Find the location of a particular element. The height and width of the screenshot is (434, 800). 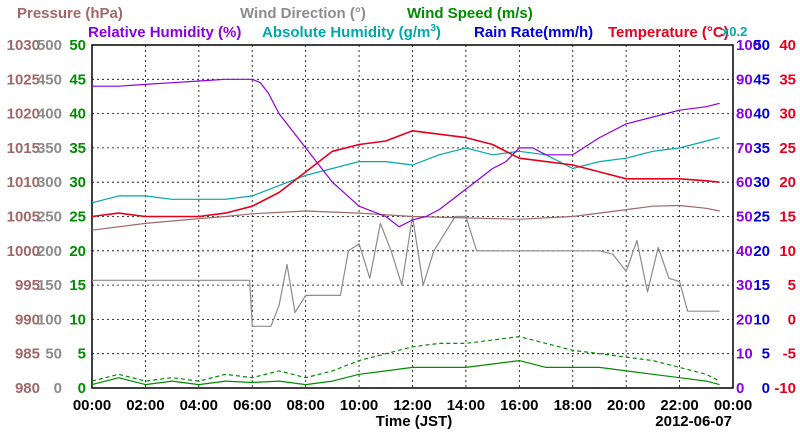

tick-label-temperature: -5 is located at coordinates (789, 354).